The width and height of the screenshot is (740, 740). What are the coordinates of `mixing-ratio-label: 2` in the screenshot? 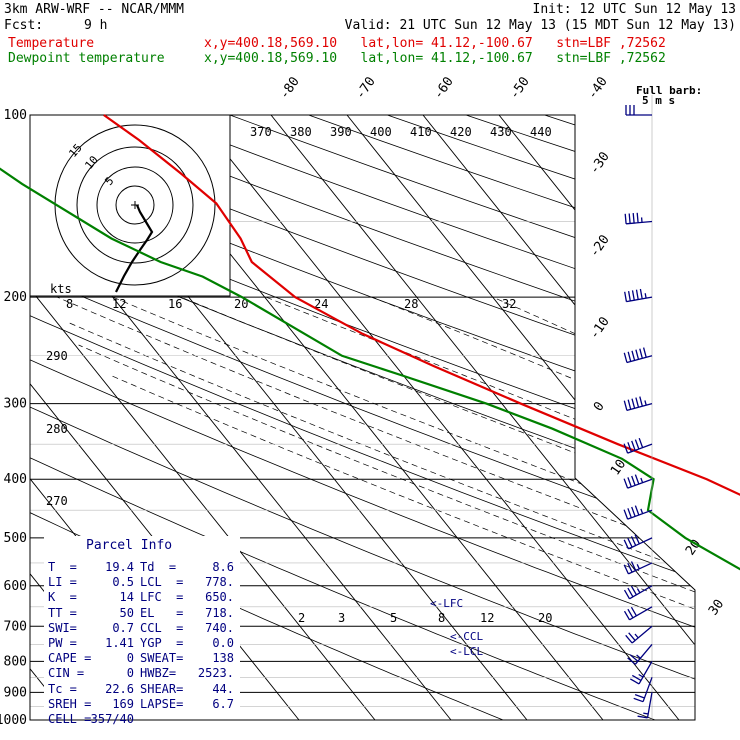 It's located at (301, 618).